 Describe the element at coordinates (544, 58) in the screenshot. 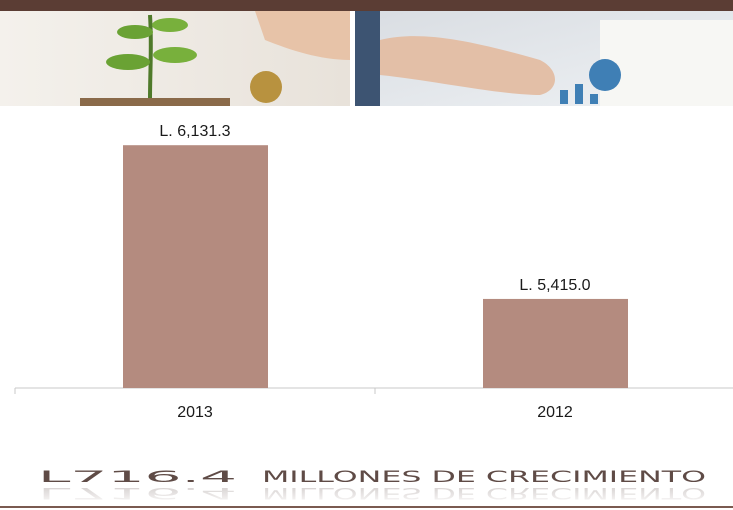

I see `photo-right` at that location.